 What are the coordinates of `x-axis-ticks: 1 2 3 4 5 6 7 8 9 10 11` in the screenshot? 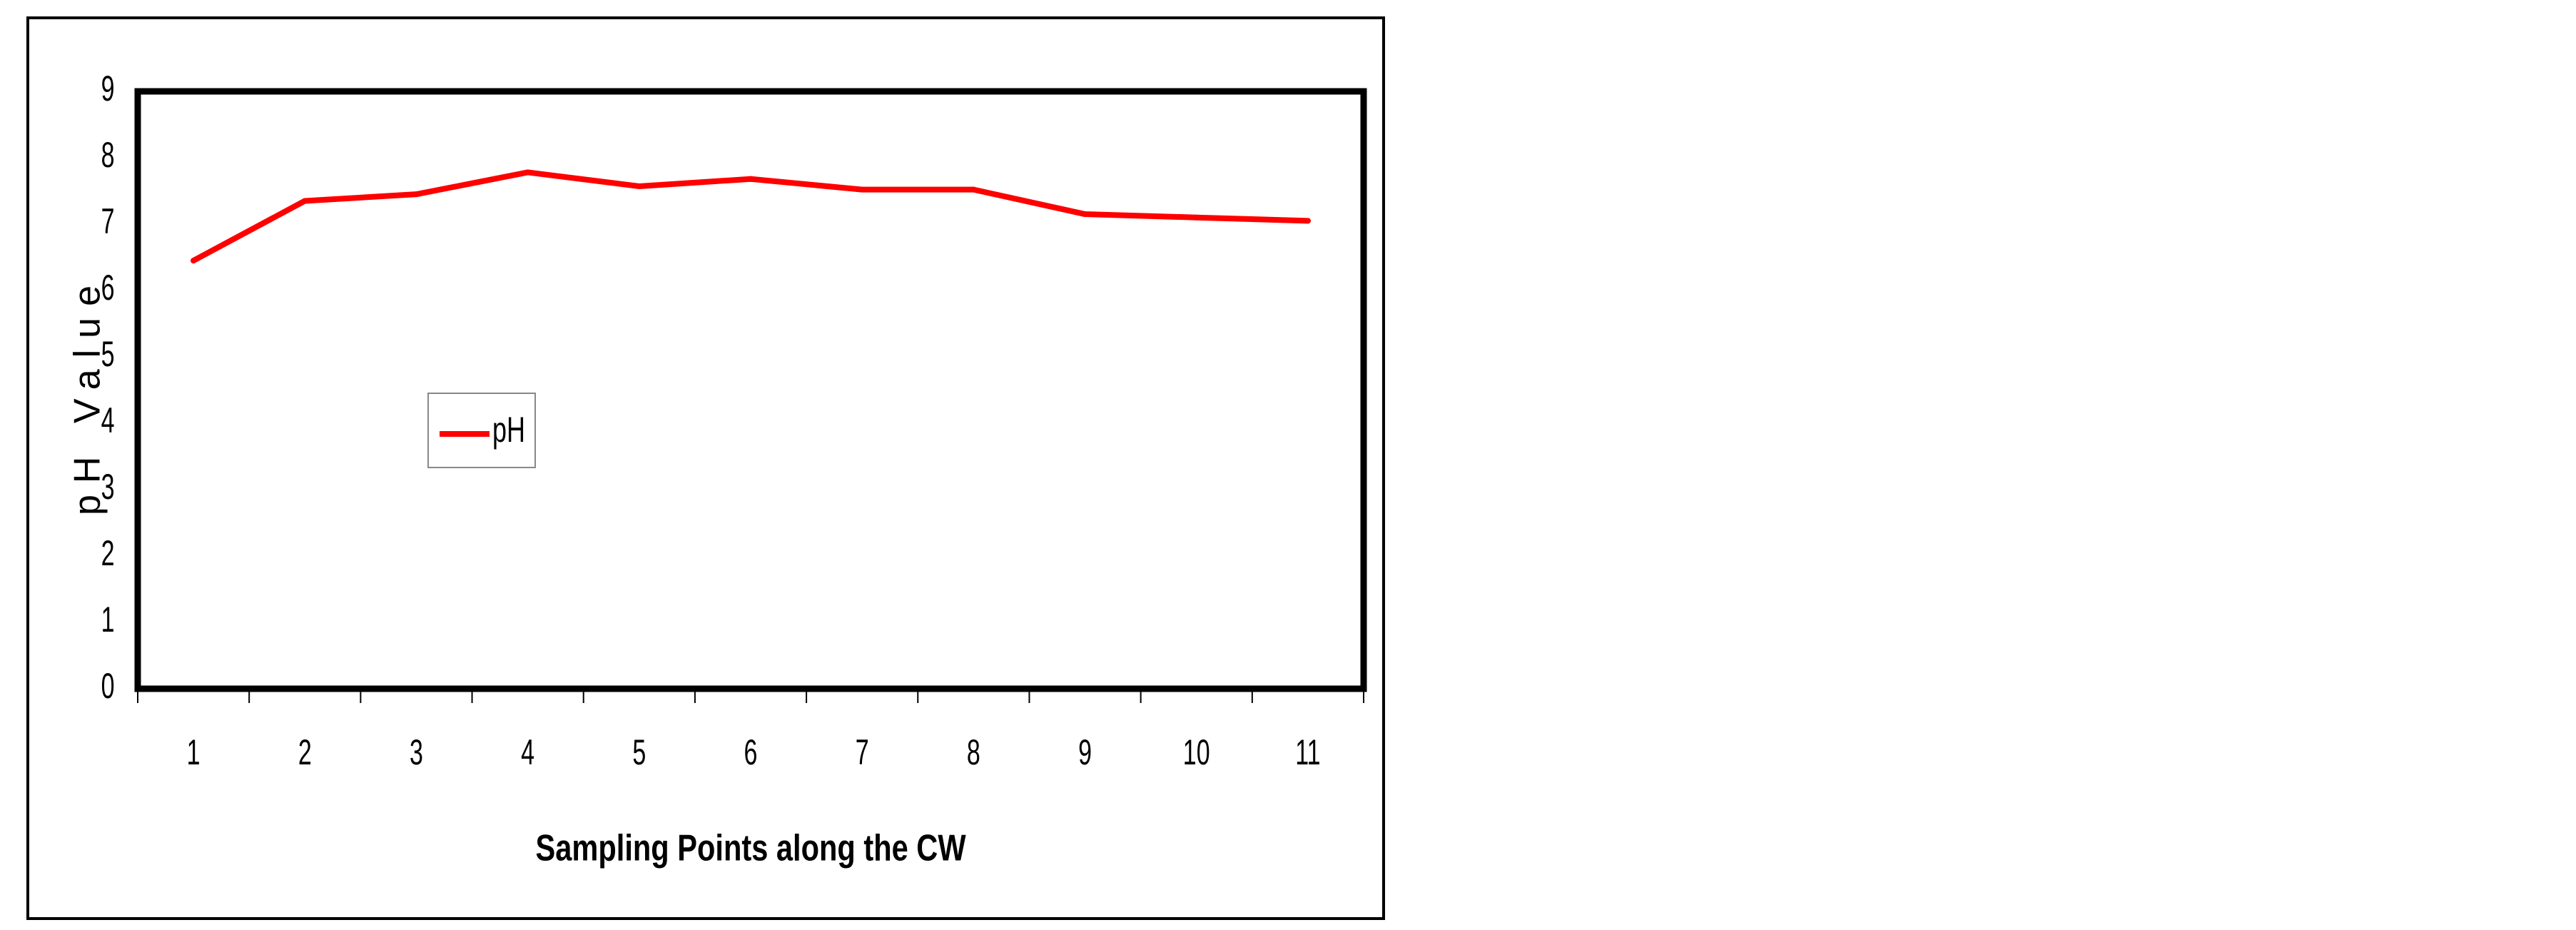 It's located at (750, 731).